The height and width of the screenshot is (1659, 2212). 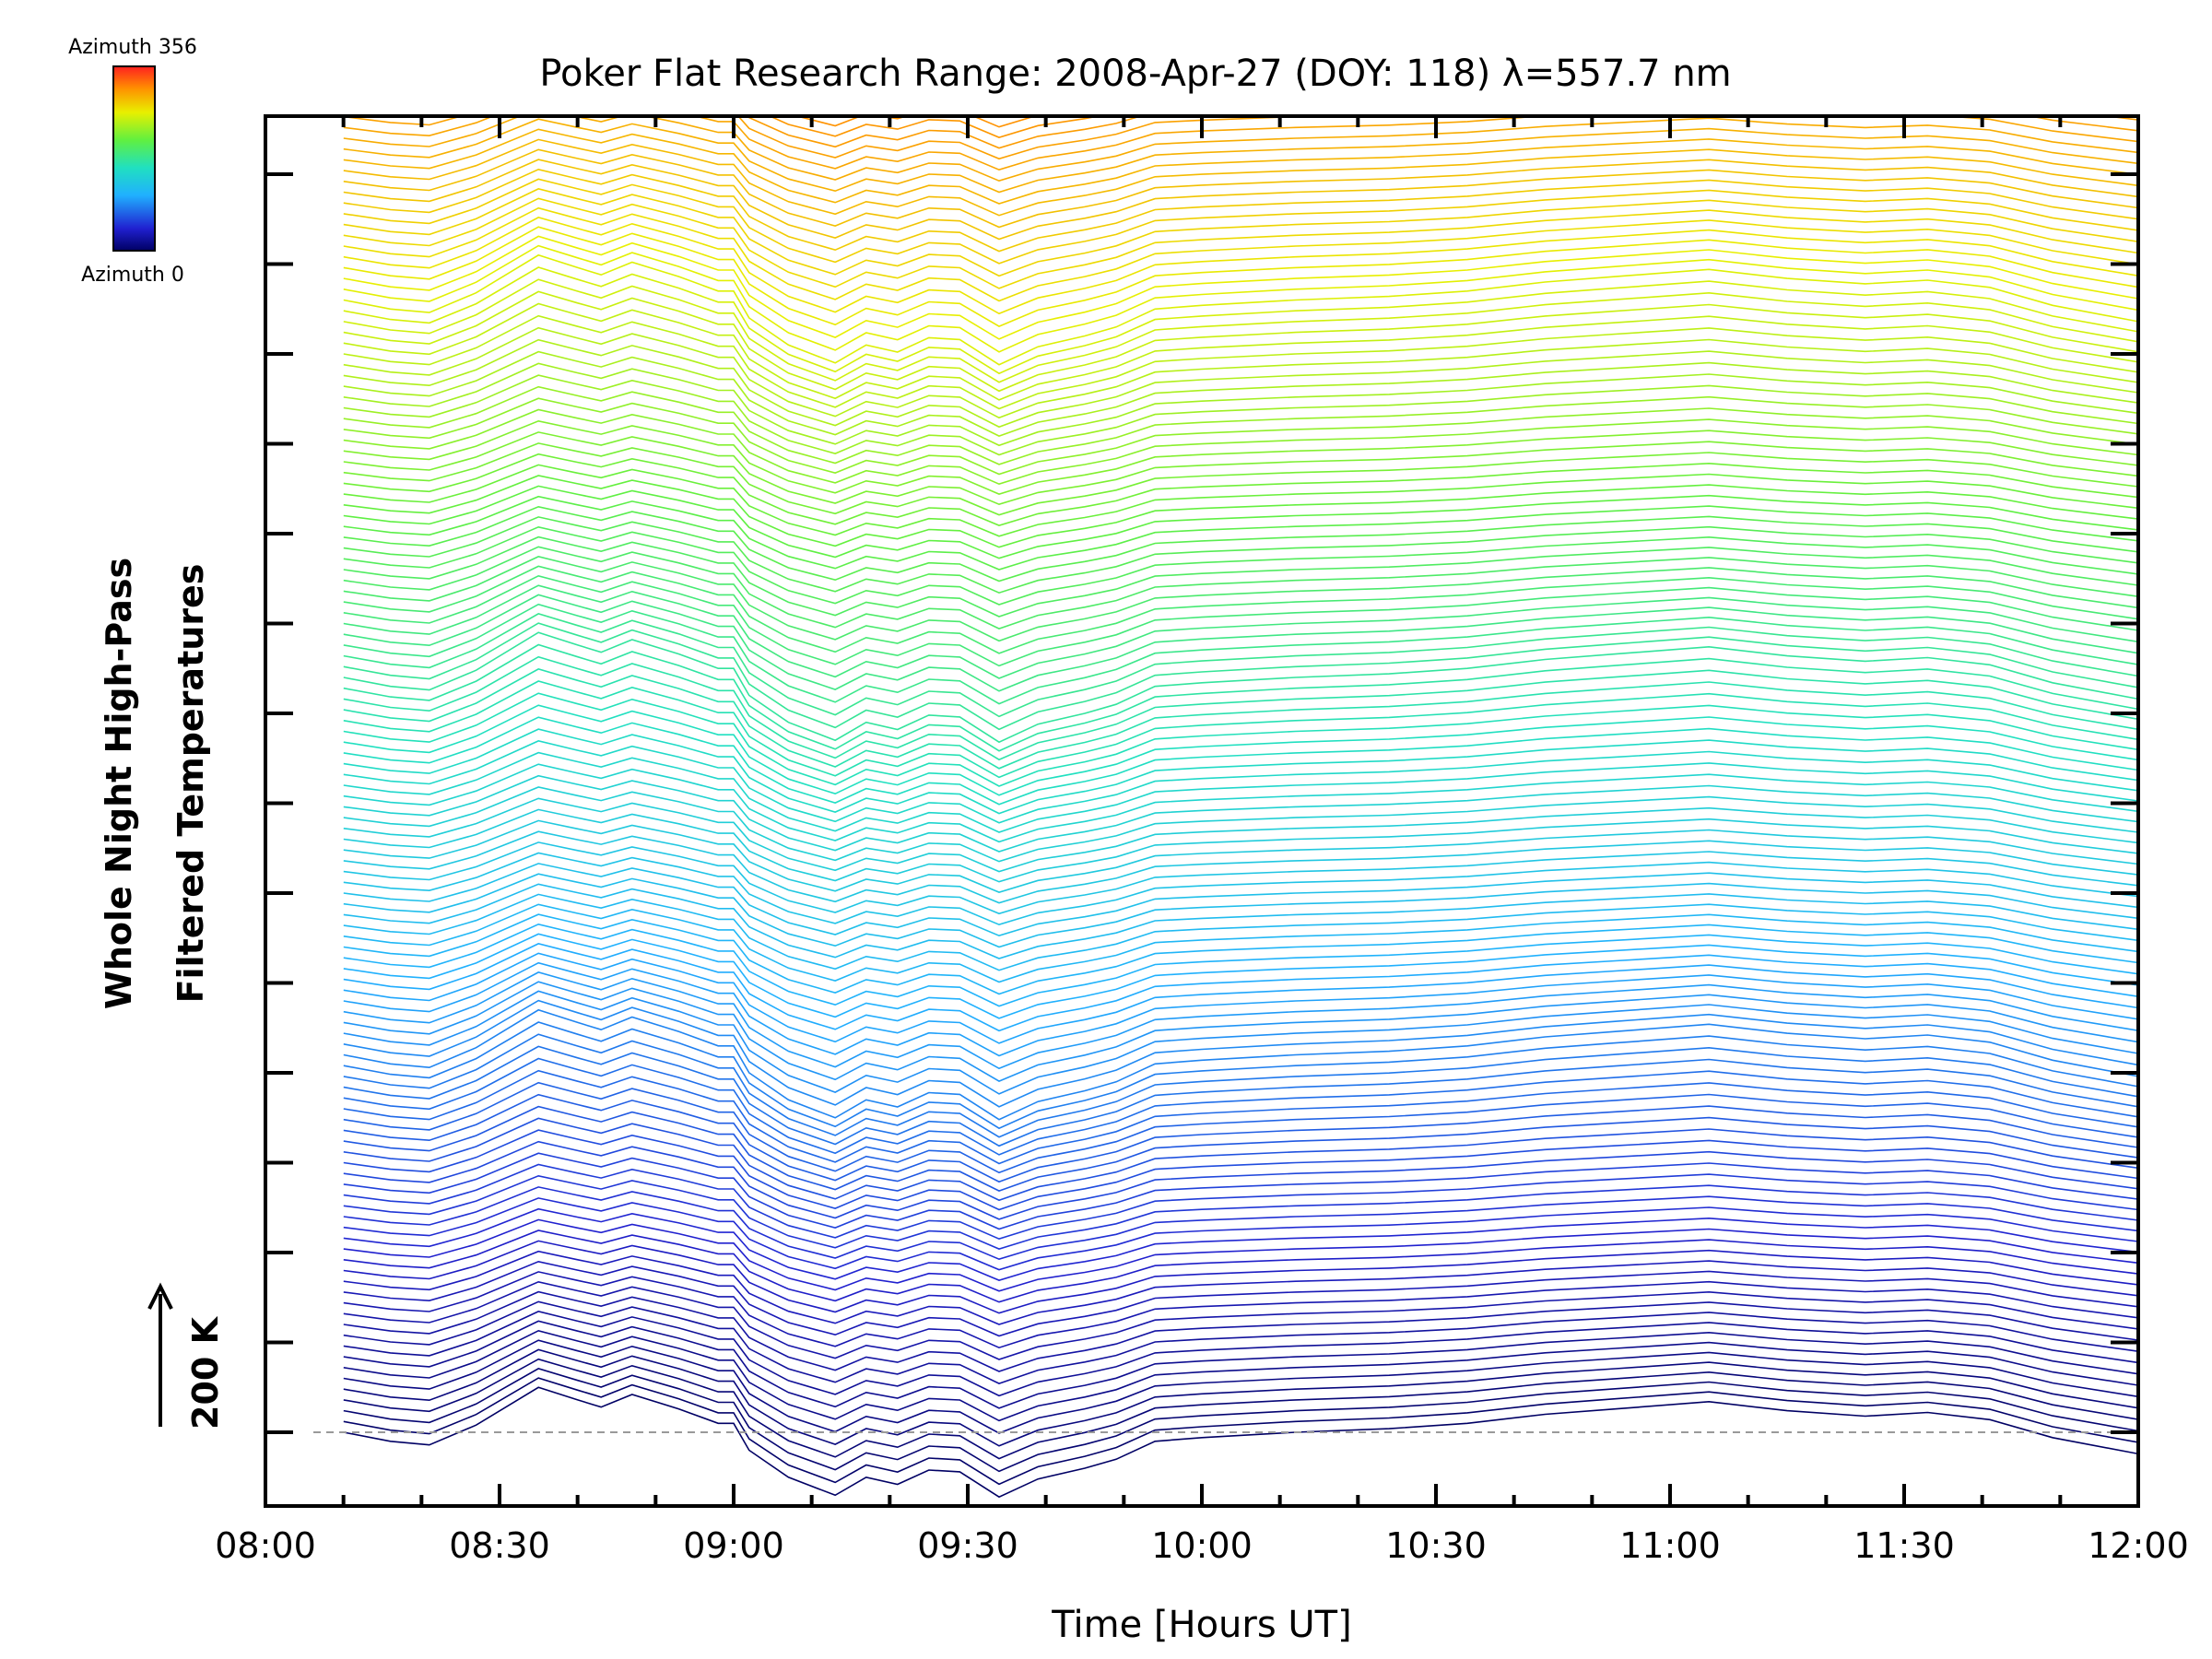 I want to click on colorbar-gradient, so click(x=134, y=158).